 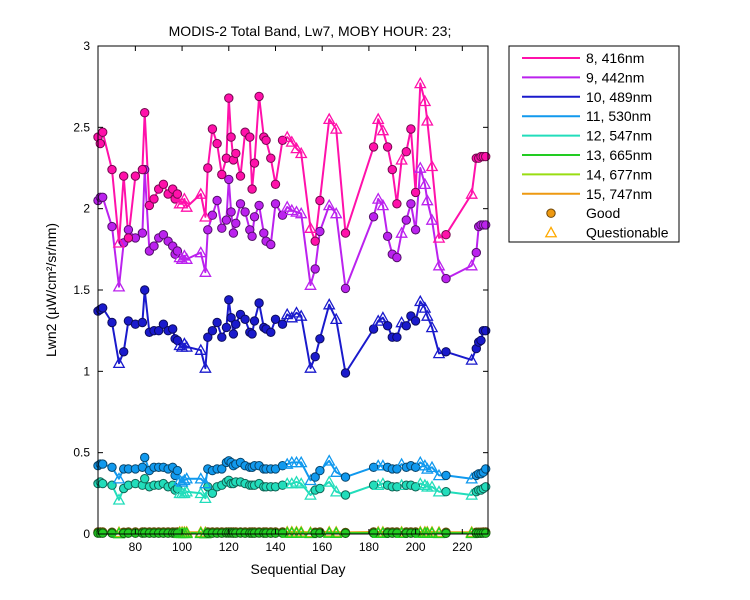 What do you see at coordinates (619, 194) in the screenshot?
I see `legend-label: 15, 747nm` at bounding box center [619, 194].